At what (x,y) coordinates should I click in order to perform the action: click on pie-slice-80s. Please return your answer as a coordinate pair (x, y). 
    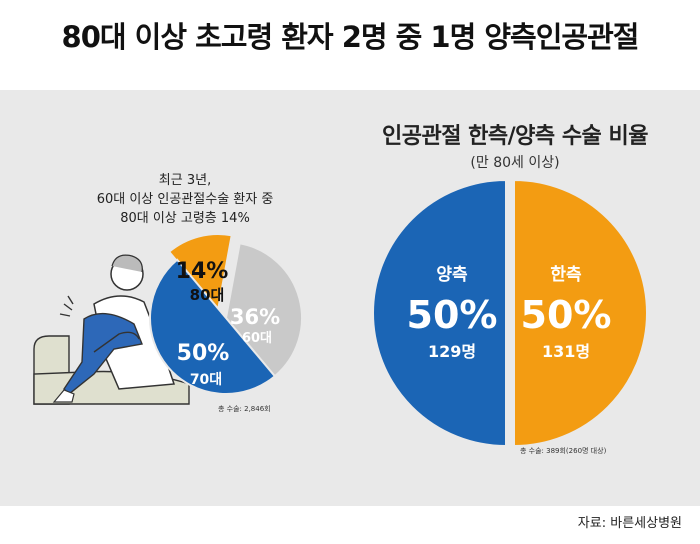
    Looking at the image, I should click on (200, 273).